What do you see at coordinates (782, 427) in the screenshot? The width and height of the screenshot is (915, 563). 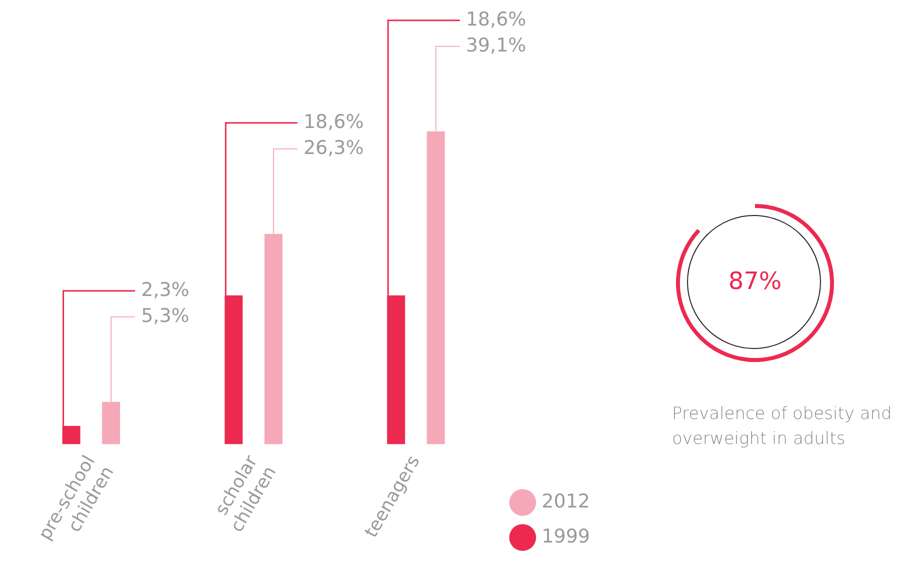 I see `text: Prevalence of obesity and overweight in adults` at bounding box center [782, 427].